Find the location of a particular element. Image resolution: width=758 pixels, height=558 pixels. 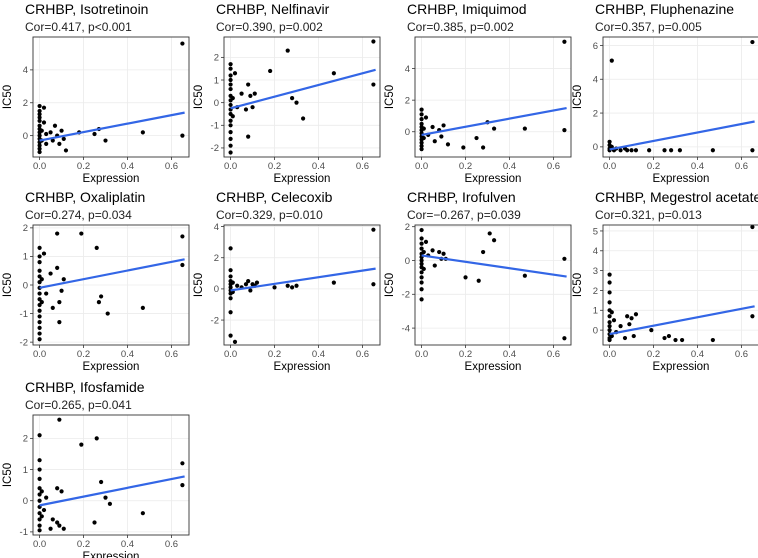

panel-title: CRHBP, Irofulven is located at coordinates (461, 197).